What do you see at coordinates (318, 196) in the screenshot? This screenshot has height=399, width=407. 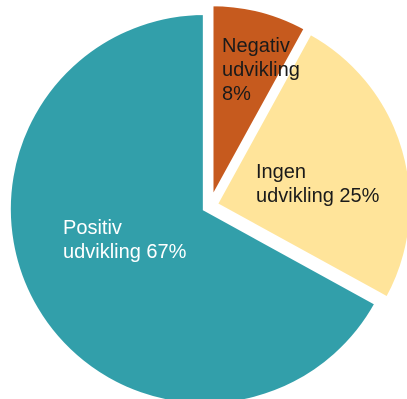 I see `pie-slice-label-line: udvikling 25%` at bounding box center [318, 196].